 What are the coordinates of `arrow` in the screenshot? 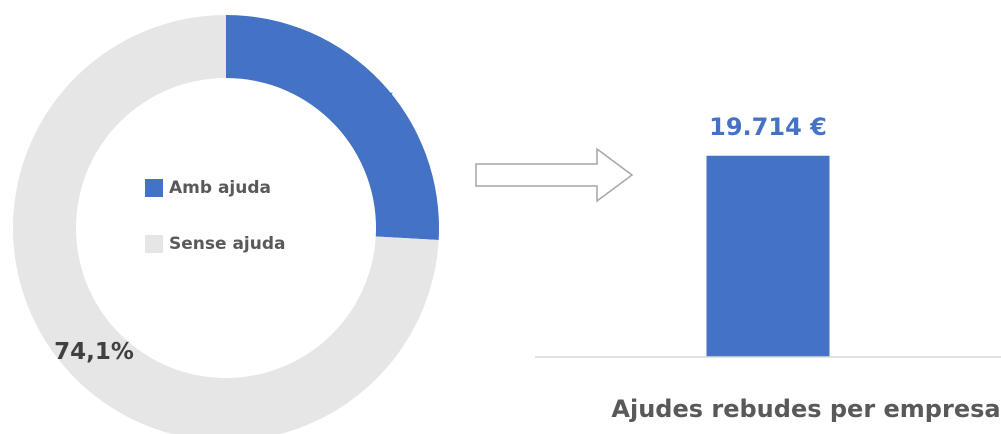 It's located at (554, 175).